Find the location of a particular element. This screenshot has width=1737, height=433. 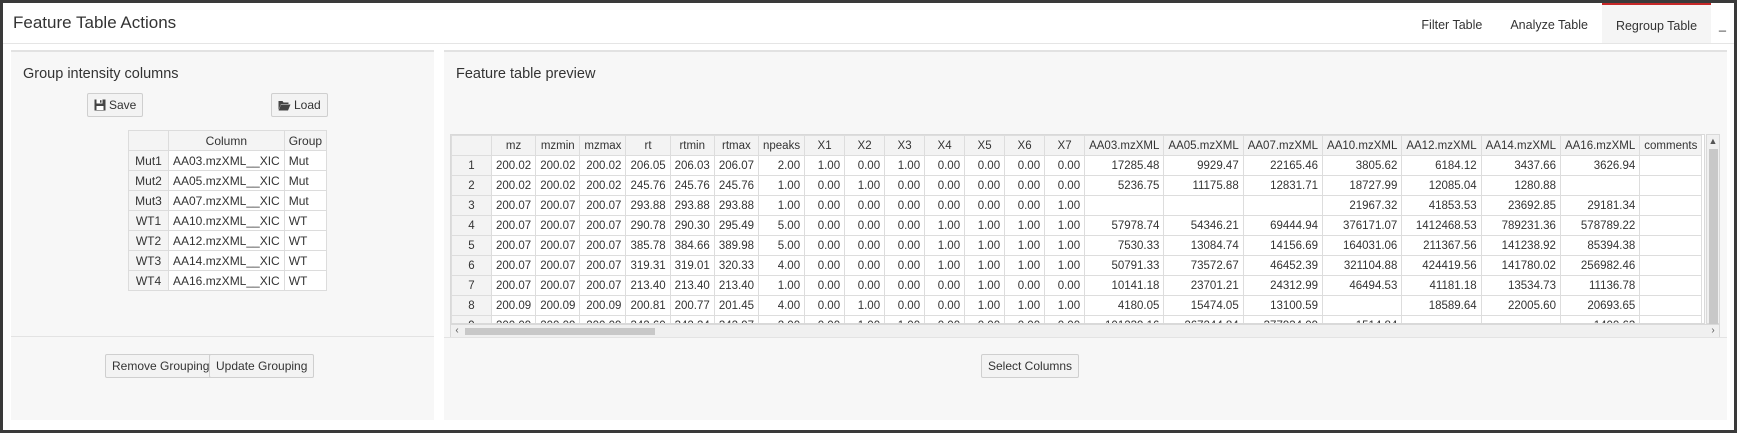

column-header: mz is located at coordinates (513, 145).